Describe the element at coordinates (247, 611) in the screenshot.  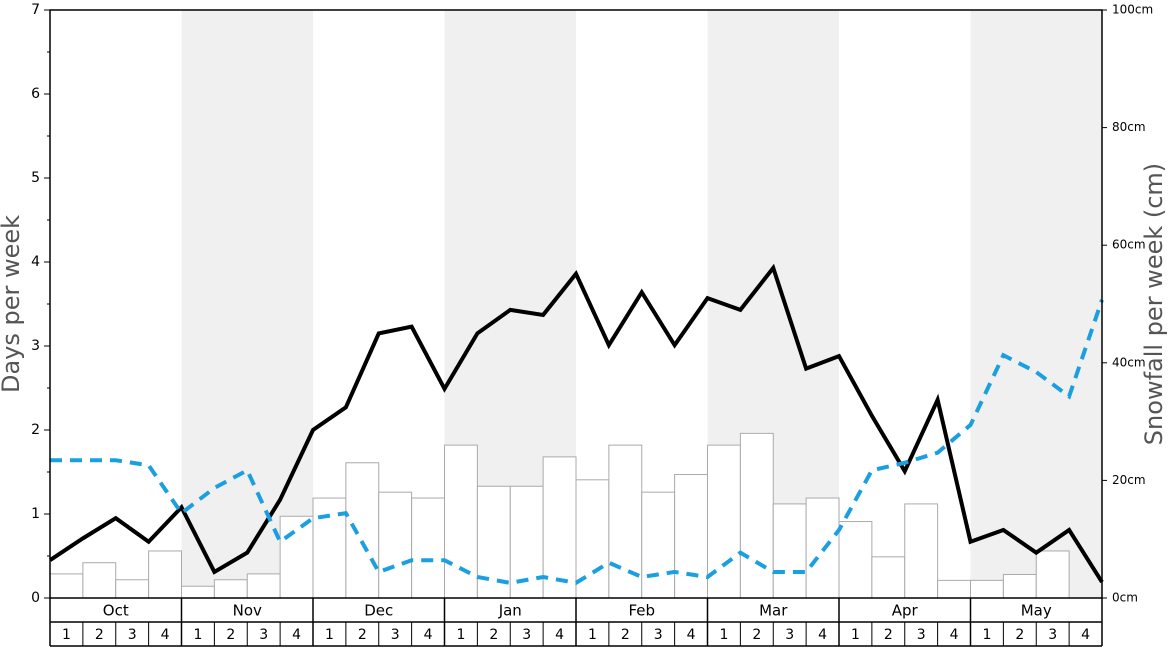
I see `month-label: Nov` at that location.